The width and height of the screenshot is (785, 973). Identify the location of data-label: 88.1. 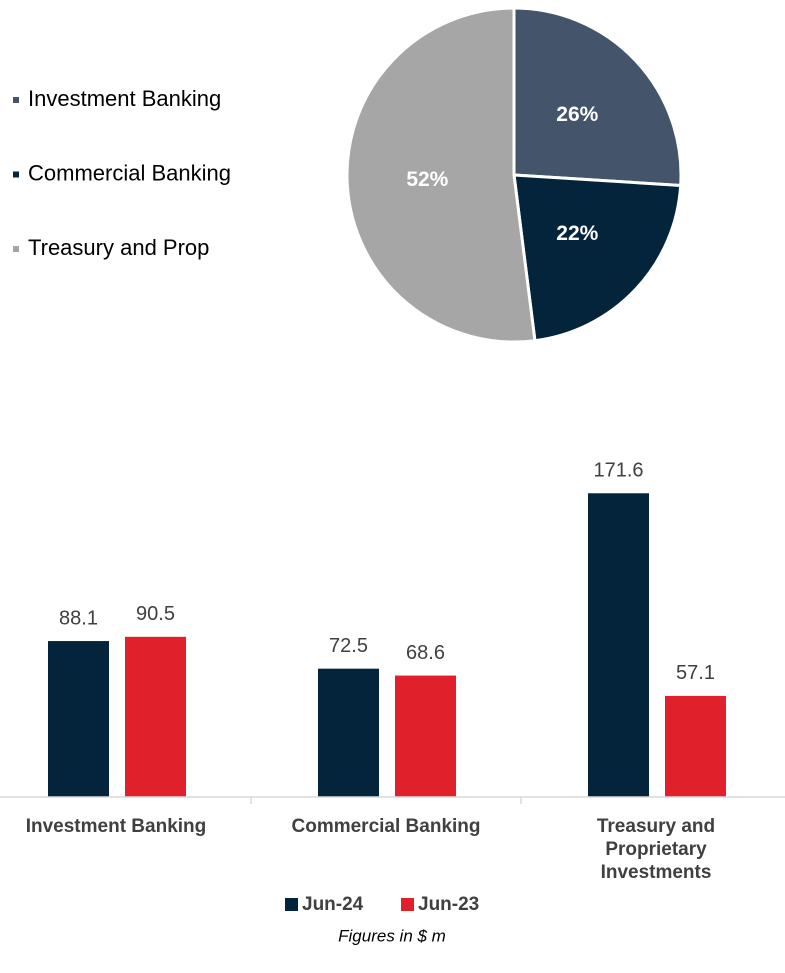
(78, 618).